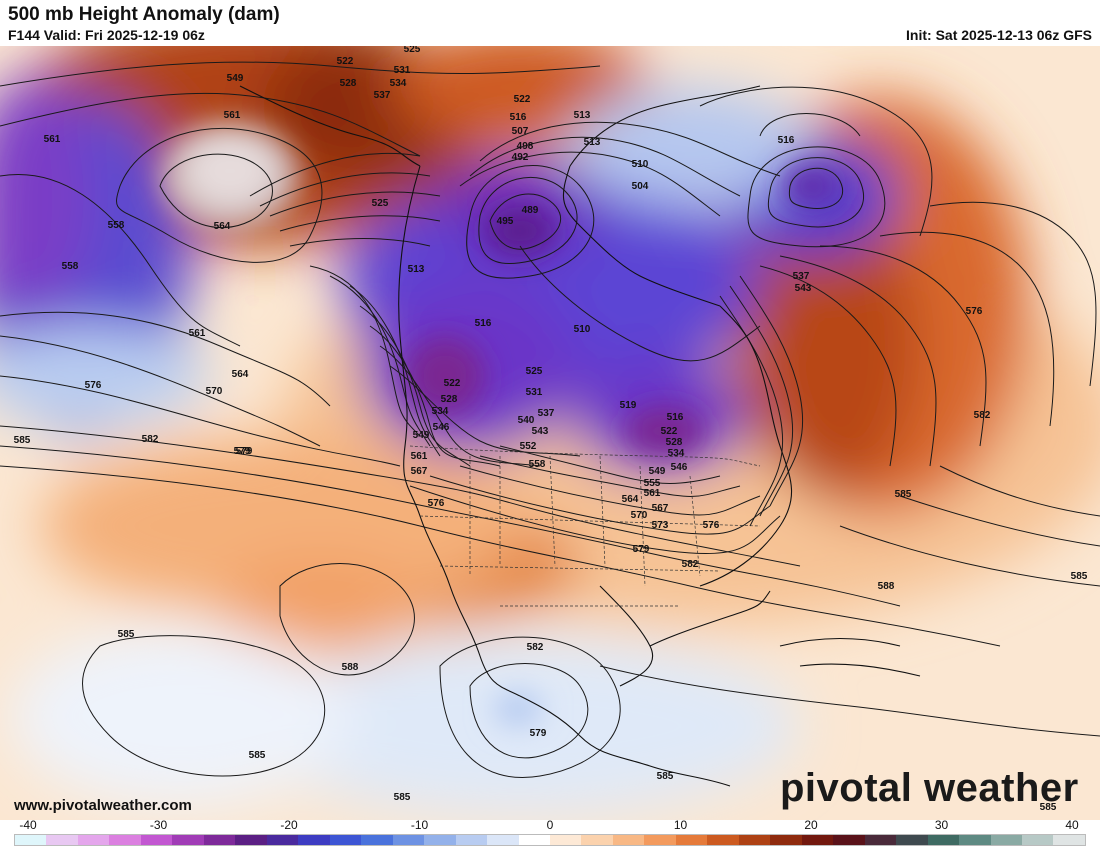 The image size is (1100, 850). Describe the element at coordinates (235, 78) in the screenshot. I see `contour-label: 549` at that location.